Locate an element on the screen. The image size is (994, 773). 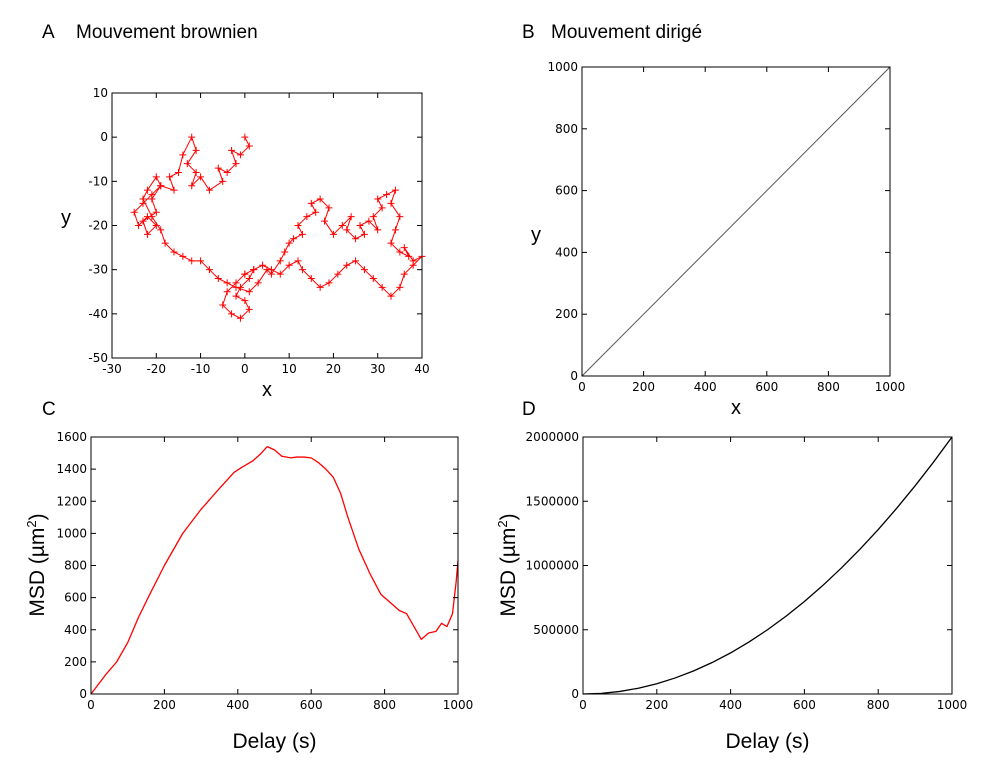
chart-c-y-tick-label-8: 1600 is located at coordinates (71, 437).